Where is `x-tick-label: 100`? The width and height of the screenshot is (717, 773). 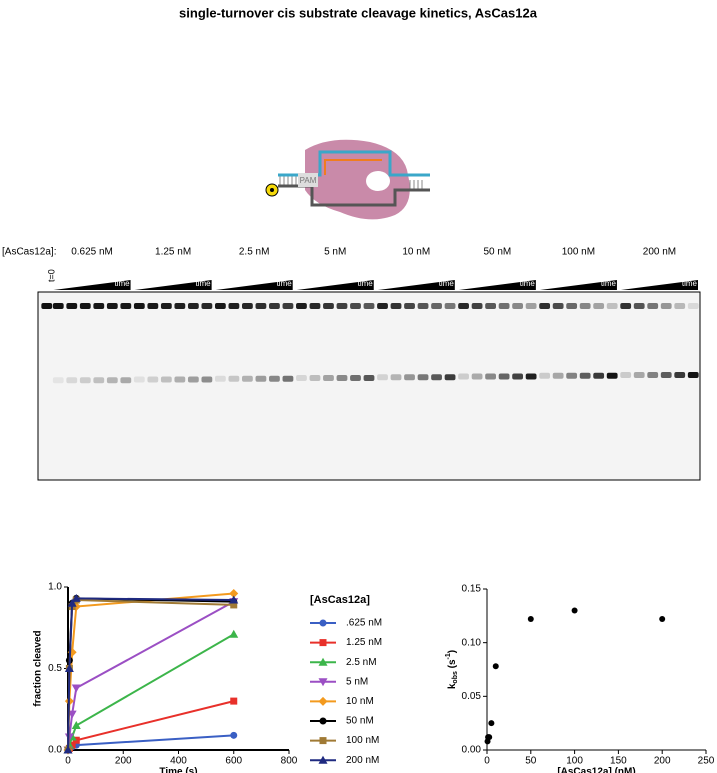
x-tick-label: 100 is located at coordinates (574, 761).